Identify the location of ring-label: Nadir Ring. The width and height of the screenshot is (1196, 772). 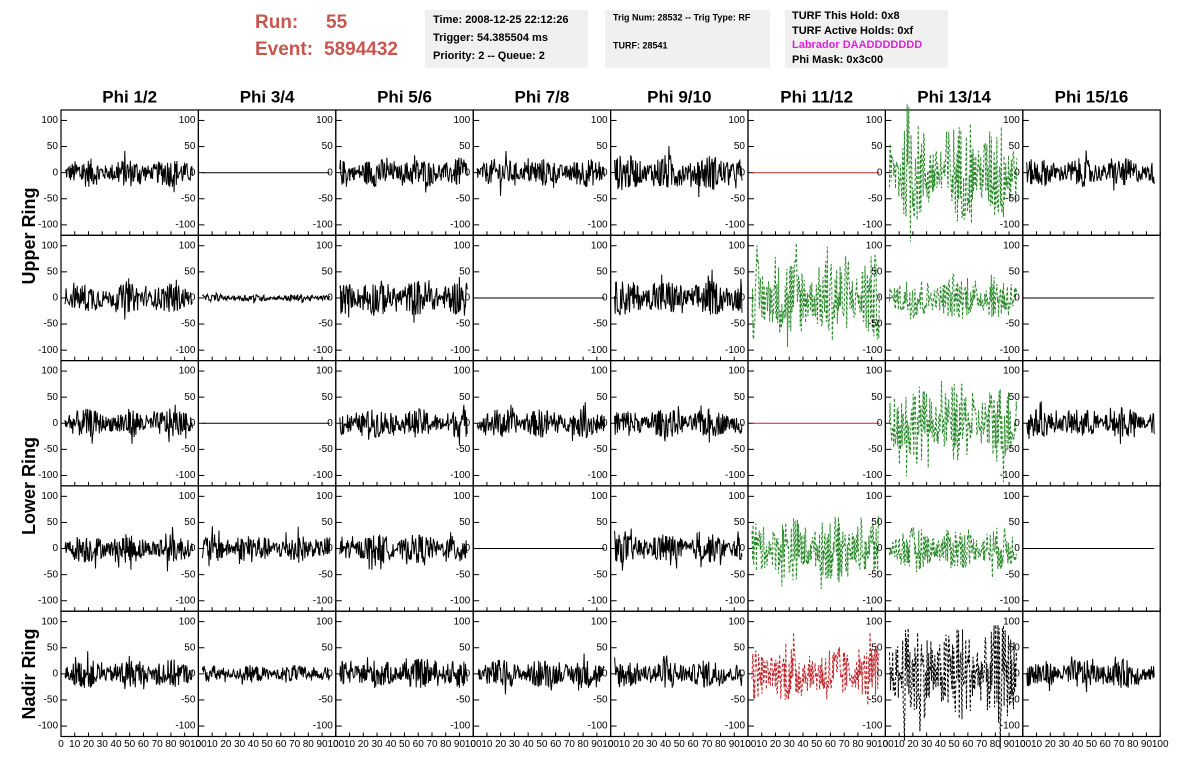
(29, 673).